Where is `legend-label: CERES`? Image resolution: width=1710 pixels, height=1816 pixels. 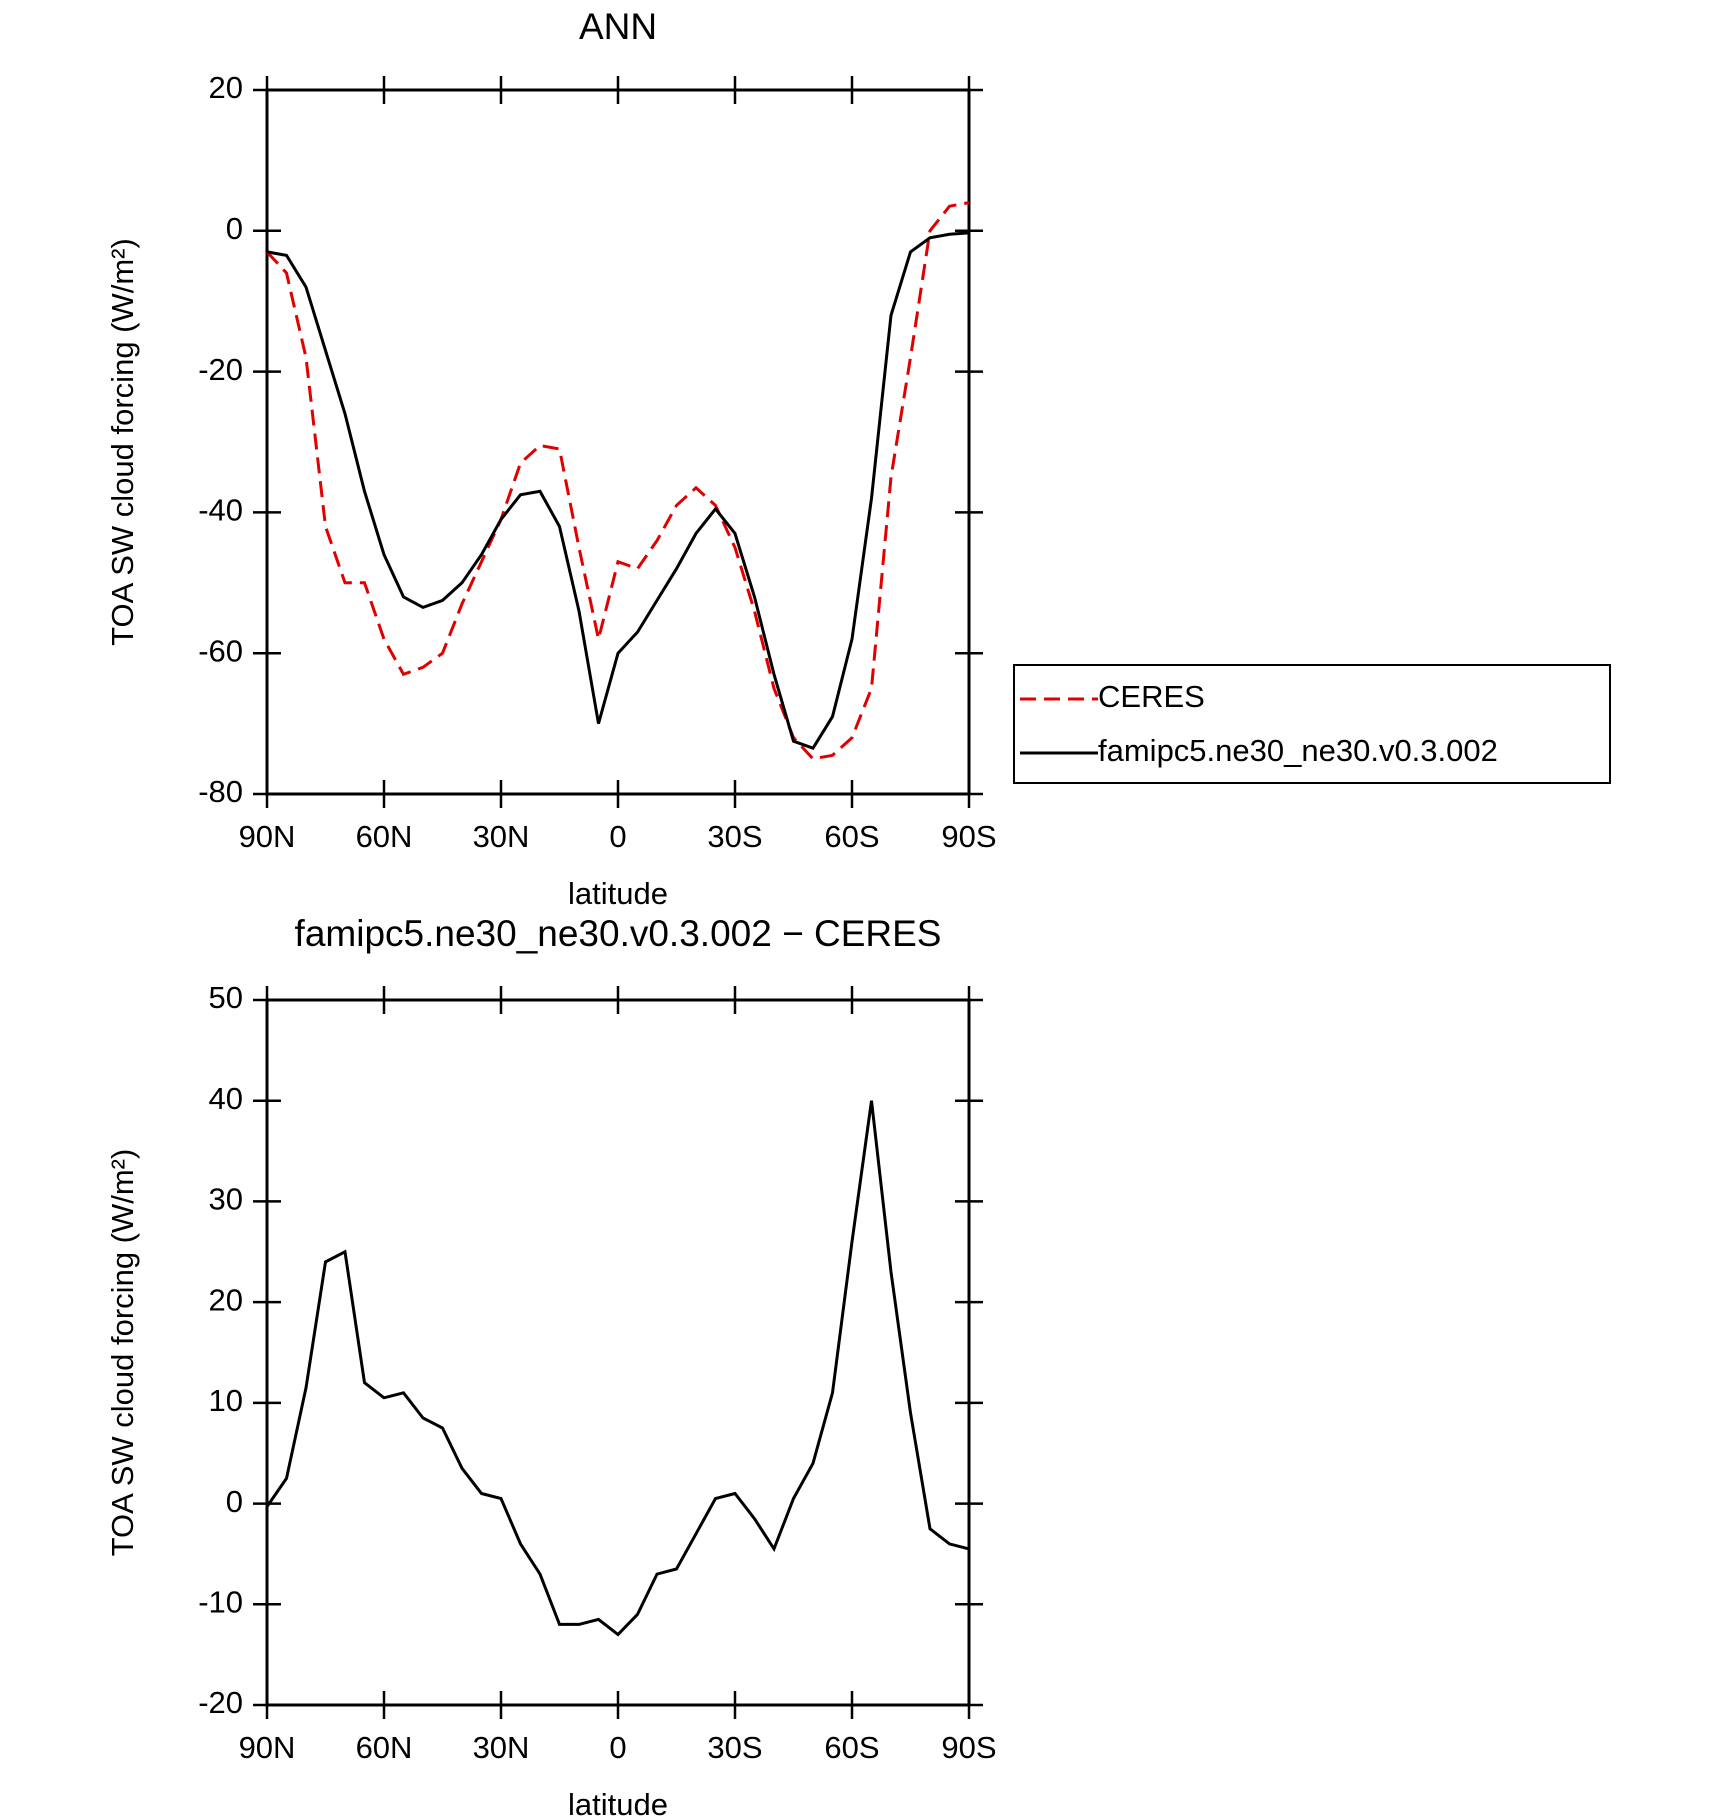 legend-label: CERES is located at coordinates (1151, 696).